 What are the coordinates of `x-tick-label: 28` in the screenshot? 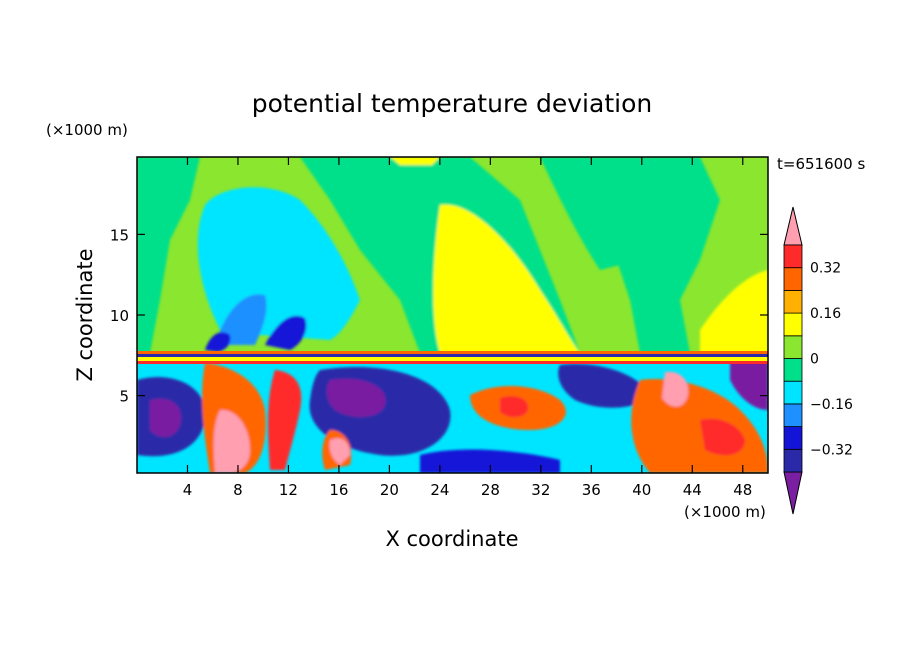 It's located at (490, 490).